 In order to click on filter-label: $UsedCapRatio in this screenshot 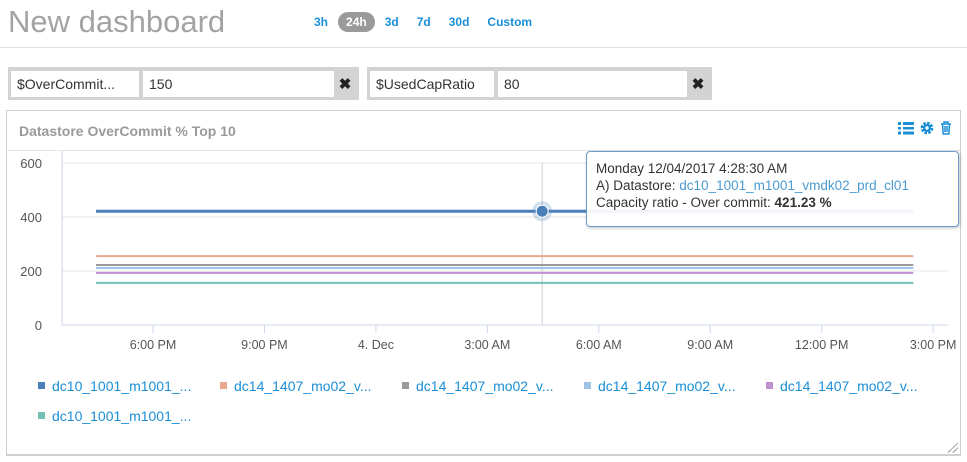, I will do `click(432, 83)`.